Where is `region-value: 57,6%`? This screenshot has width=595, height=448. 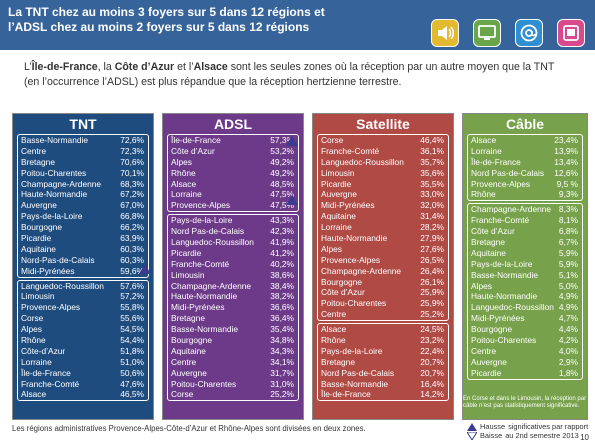 region-value: 57,6% is located at coordinates (132, 285).